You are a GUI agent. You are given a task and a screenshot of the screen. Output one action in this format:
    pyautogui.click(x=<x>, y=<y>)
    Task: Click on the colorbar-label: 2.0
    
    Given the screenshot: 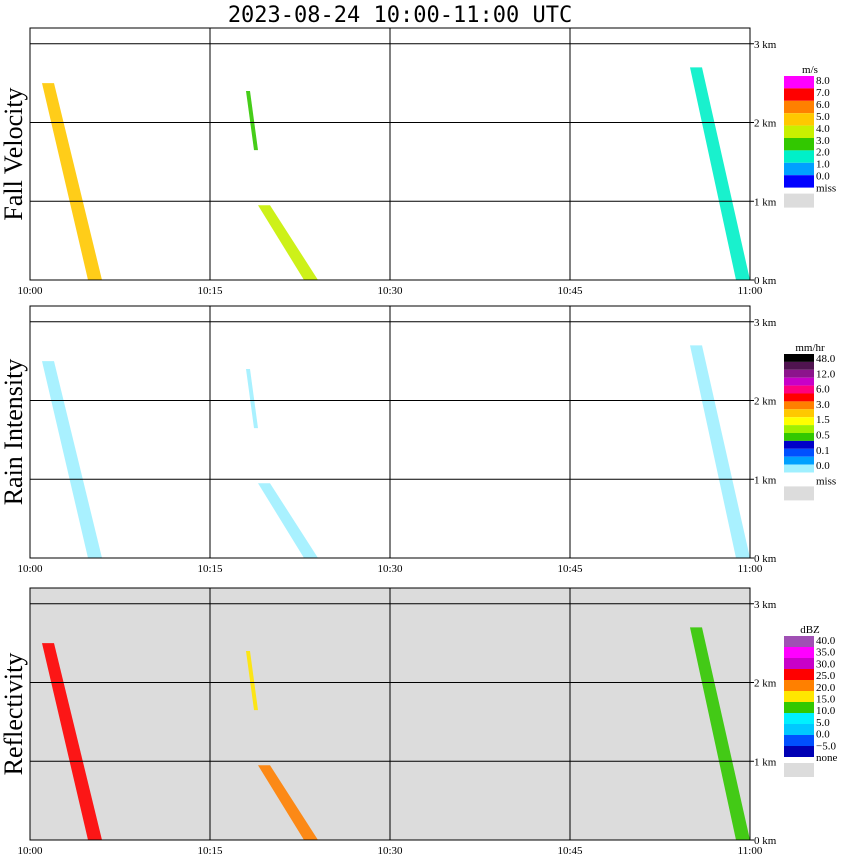 What is the action you would take?
    pyautogui.click(x=823, y=153)
    